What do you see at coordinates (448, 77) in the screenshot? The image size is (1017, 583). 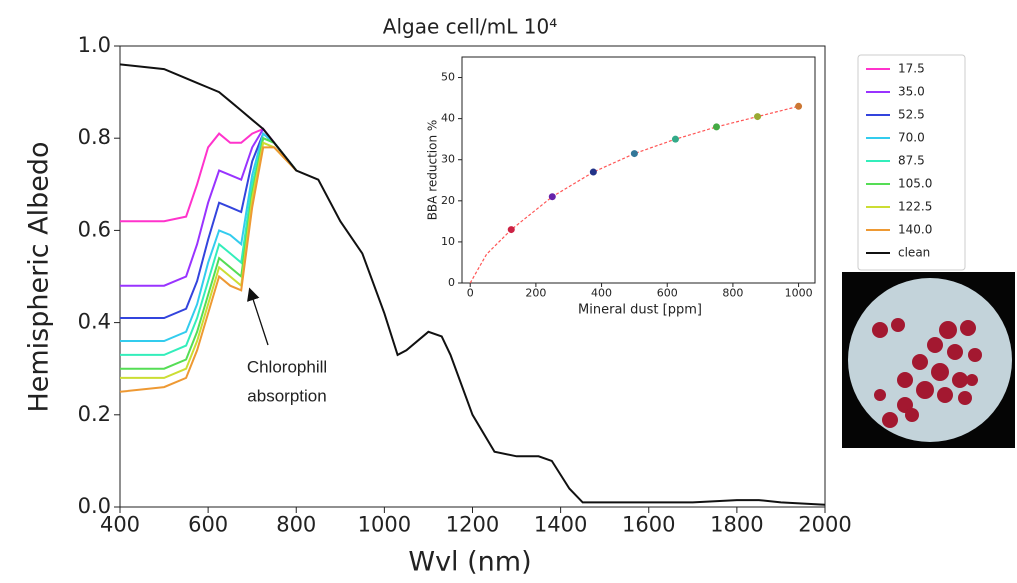 I see `y-tick-label: 50` at bounding box center [448, 77].